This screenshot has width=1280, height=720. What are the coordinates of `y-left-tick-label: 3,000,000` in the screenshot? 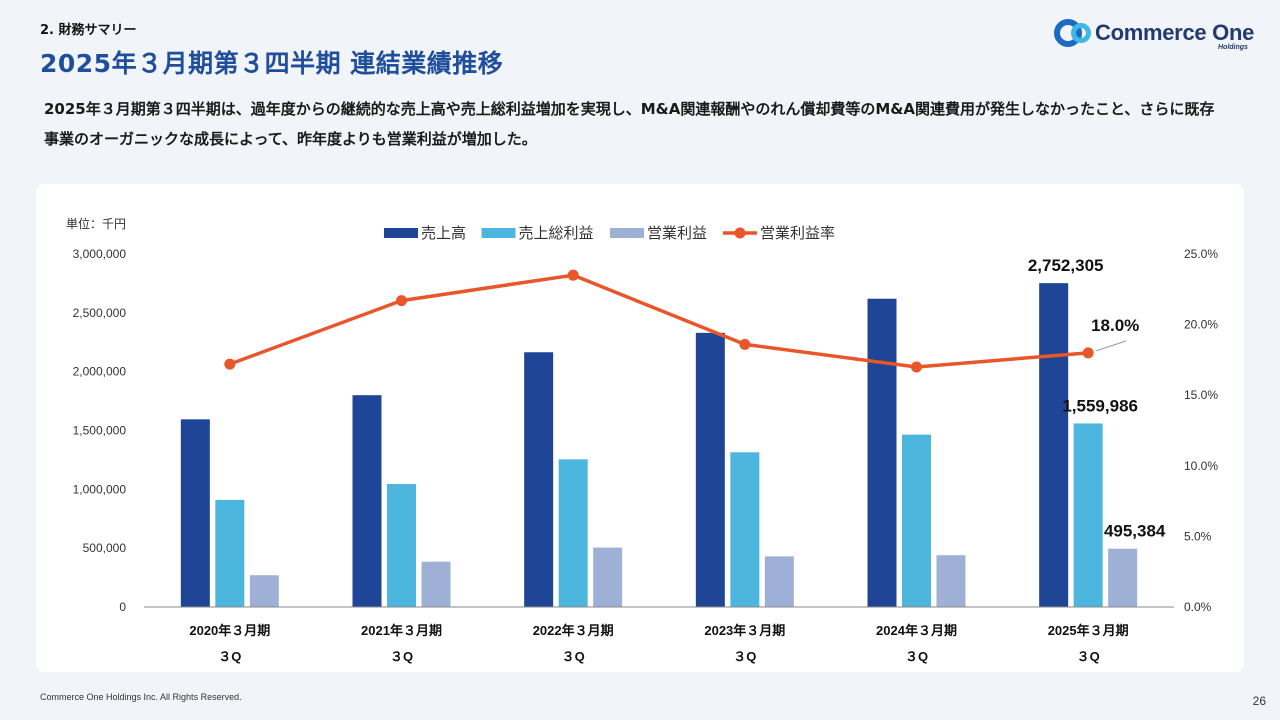 It's located at (100, 254).